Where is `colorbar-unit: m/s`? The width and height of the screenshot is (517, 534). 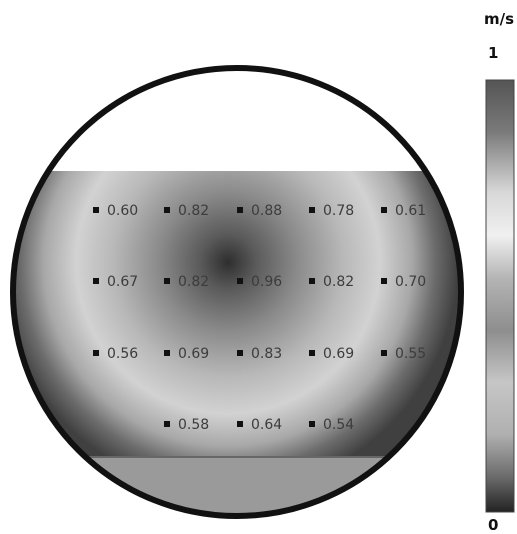 colorbar-unit: m/s is located at coordinates (499, 19).